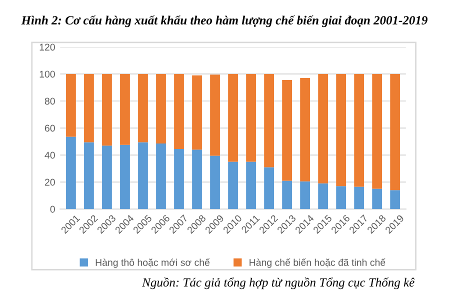 The height and width of the screenshot is (303, 449). I want to click on y-tick-label: 40, so click(49, 155).